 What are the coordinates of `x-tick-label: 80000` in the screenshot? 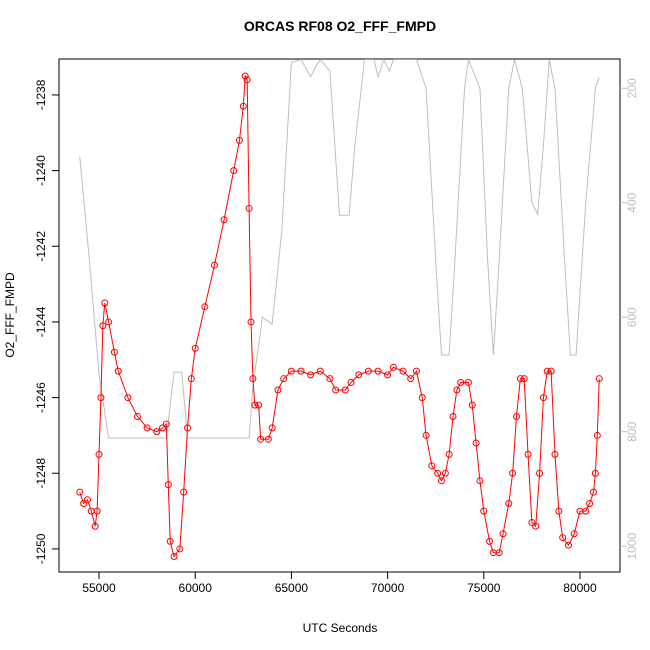 It's located at (580, 588).